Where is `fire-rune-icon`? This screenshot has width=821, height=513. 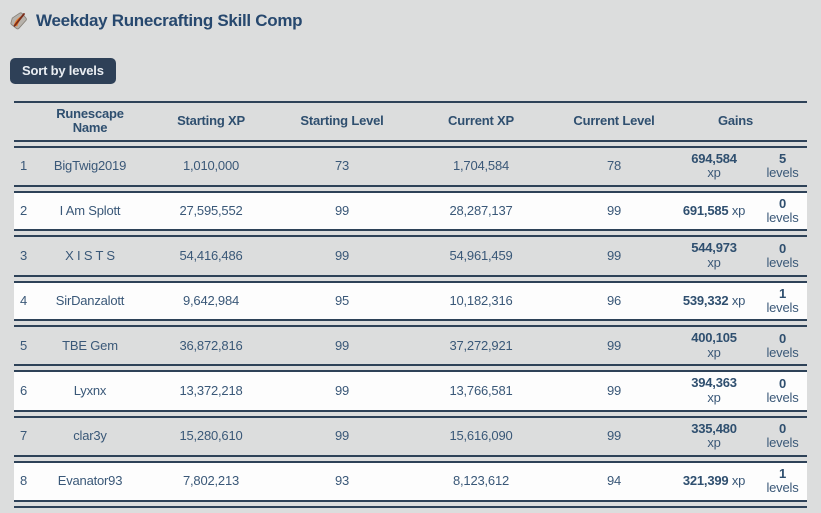
fire-rune-icon is located at coordinates (18, 21).